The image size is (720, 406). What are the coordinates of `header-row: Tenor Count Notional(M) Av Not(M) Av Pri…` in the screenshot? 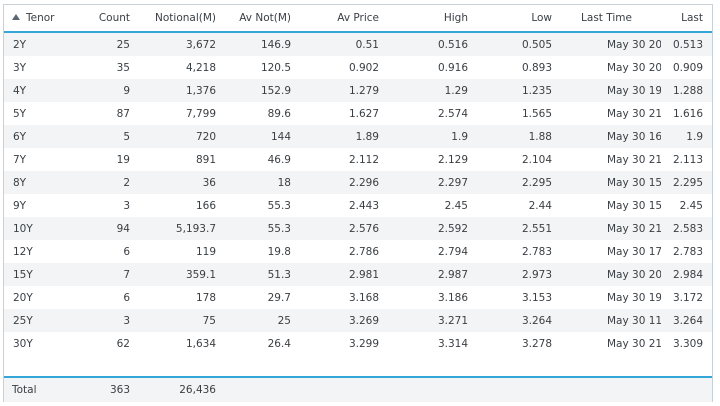 It's located at (358, 19).